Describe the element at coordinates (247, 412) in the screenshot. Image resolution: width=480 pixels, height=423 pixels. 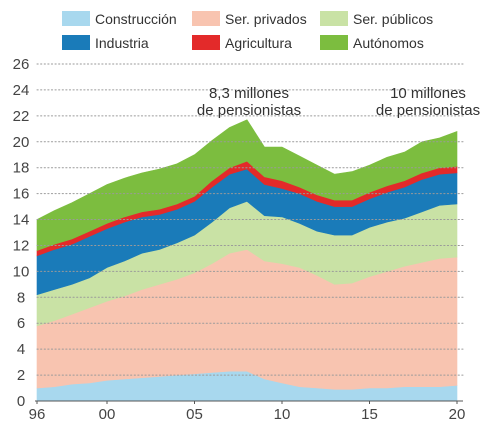
I see `x-axis-ticks: 96 00 05 10 15 20` at that location.